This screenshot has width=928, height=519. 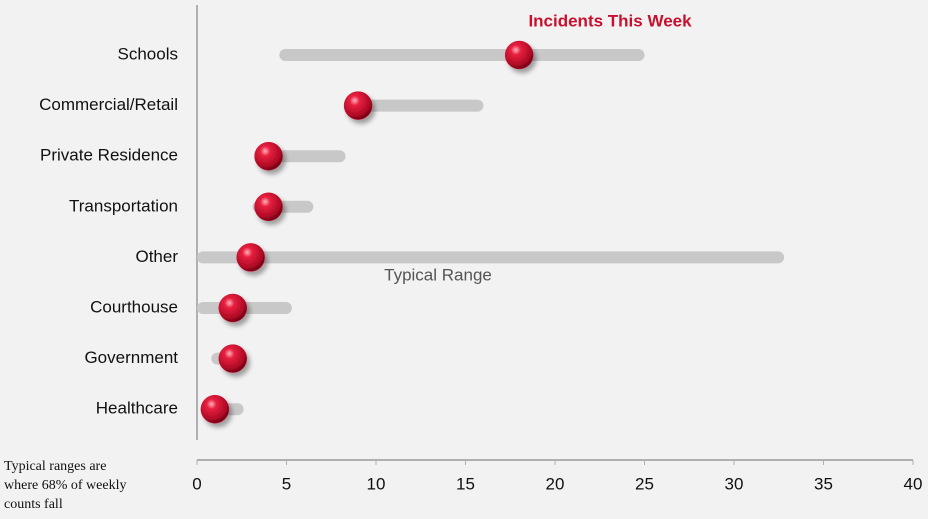 What do you see at coordinates (286, 483) in the screenshot?
I see `x-tick-label: 5` at bounding box center [286, 483].